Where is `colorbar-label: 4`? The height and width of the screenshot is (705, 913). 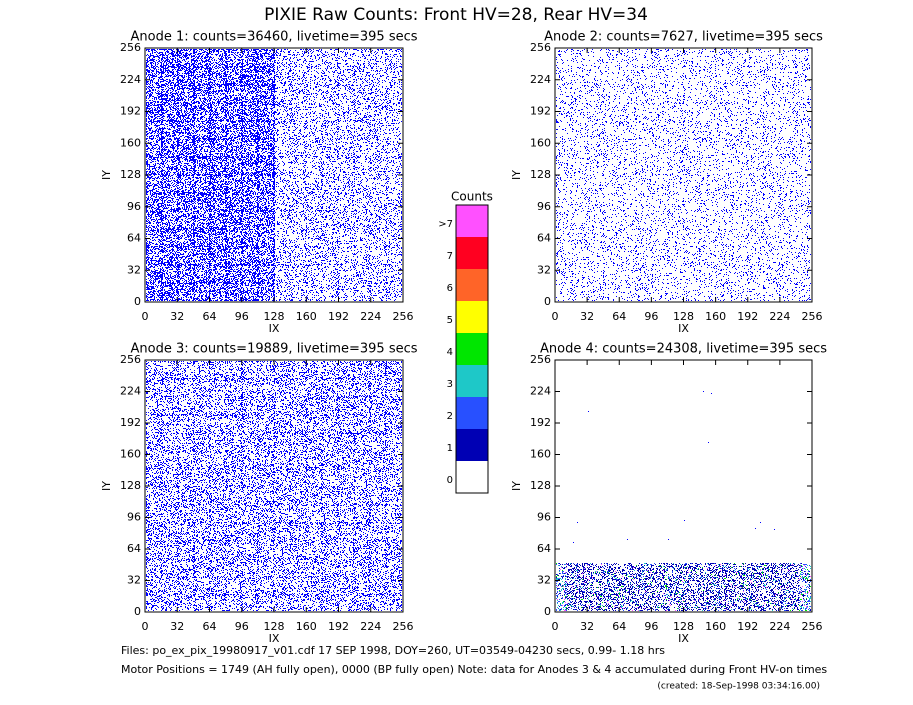
colorbar-label: 4 is located at coordinates (450, 352).